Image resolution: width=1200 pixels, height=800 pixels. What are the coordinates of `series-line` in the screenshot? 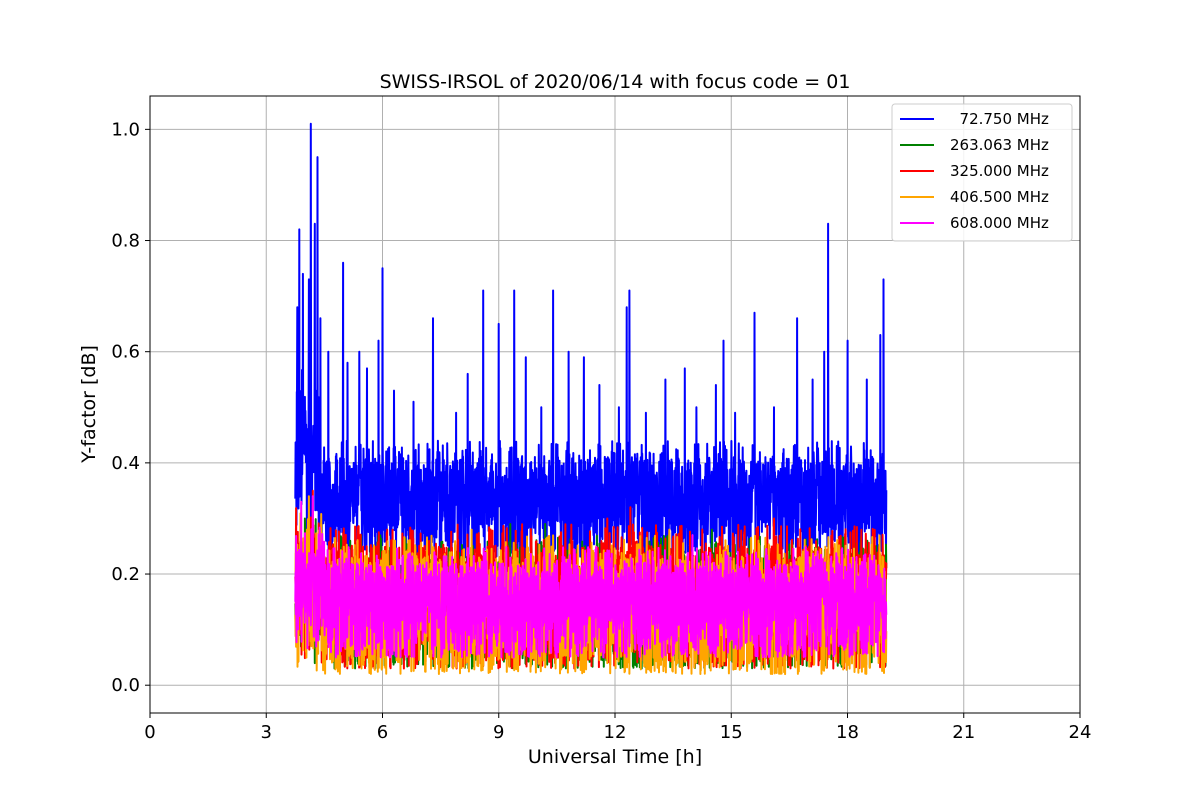 It's located at (591, 577).